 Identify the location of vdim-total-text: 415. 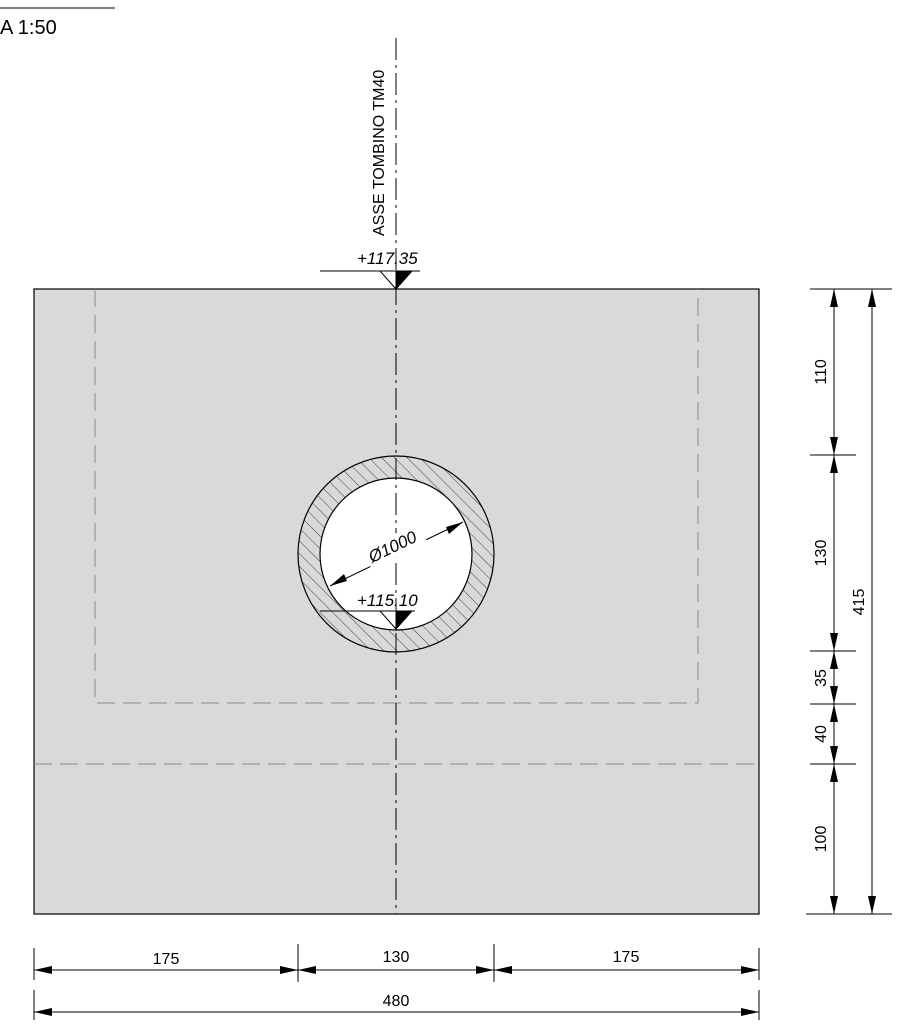
(859, 602).